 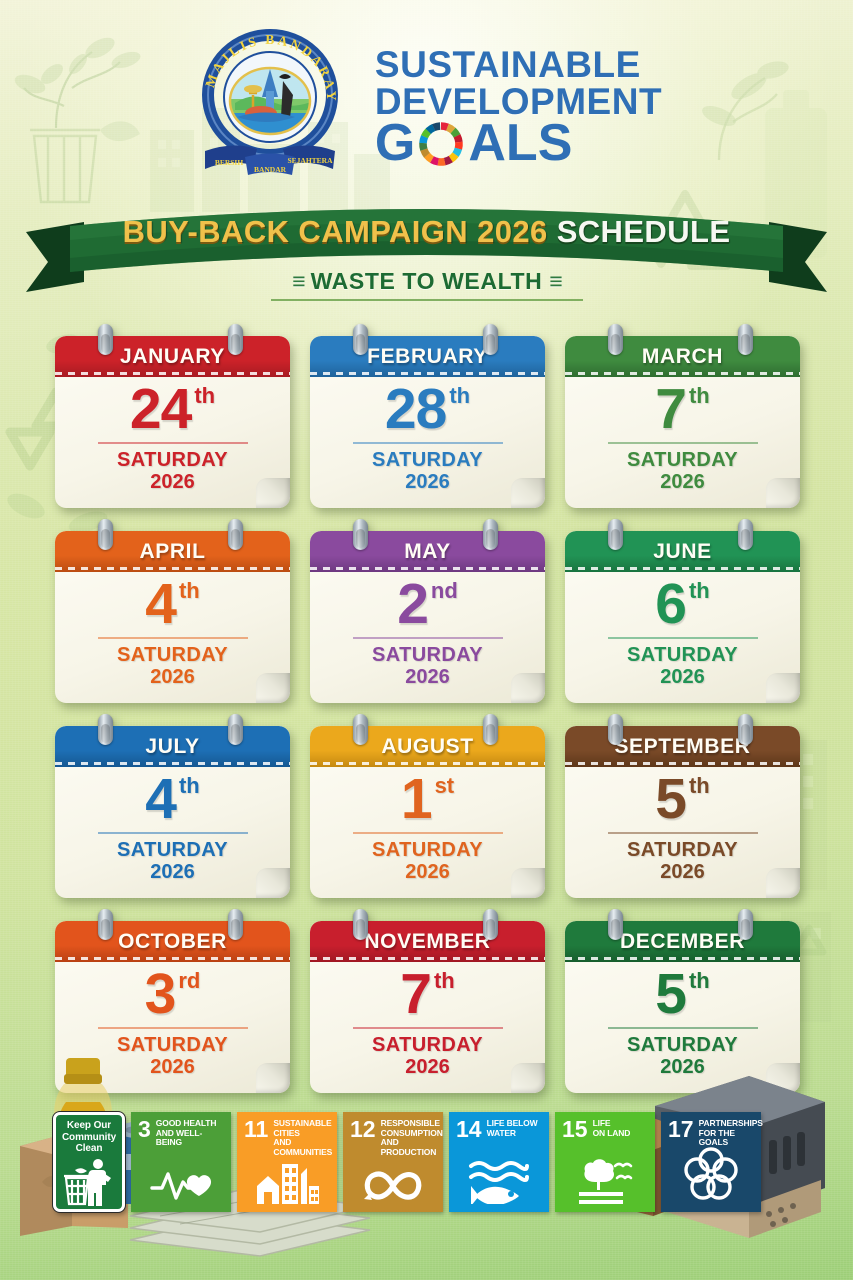 I want to click on calendar-day-line: 4 th, so click(x=172, y=605).